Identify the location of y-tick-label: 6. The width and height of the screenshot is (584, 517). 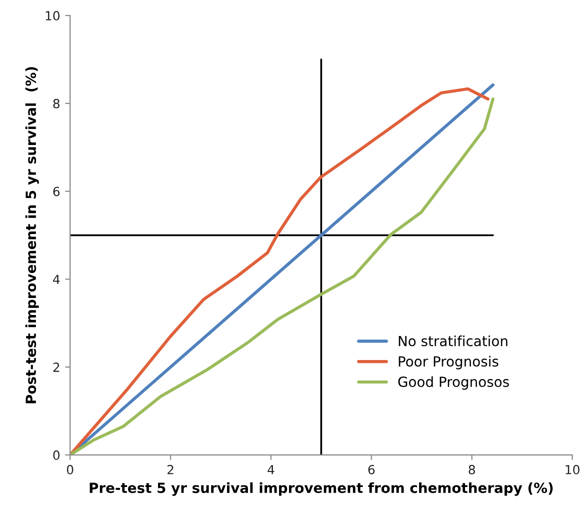
(56, 191).